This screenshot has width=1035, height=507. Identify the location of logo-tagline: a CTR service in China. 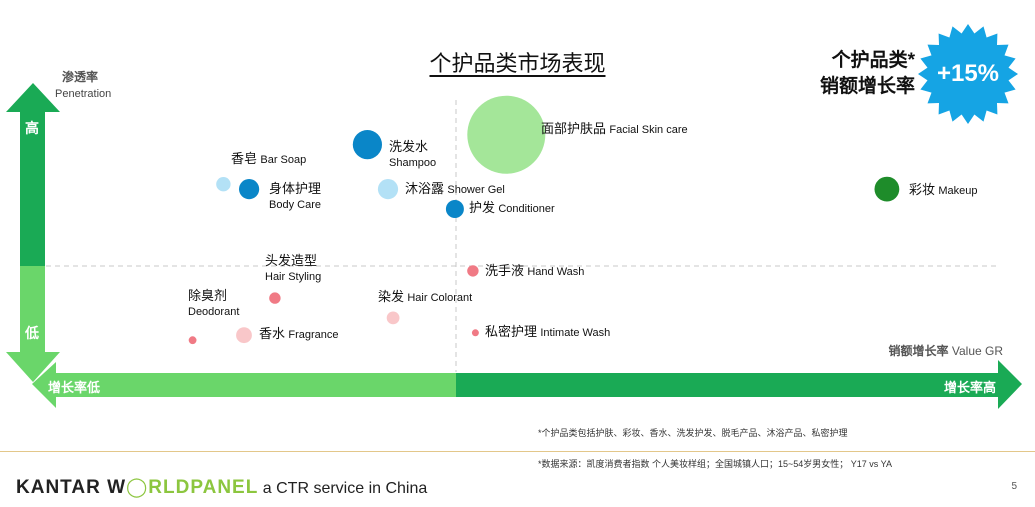
(343, 488).